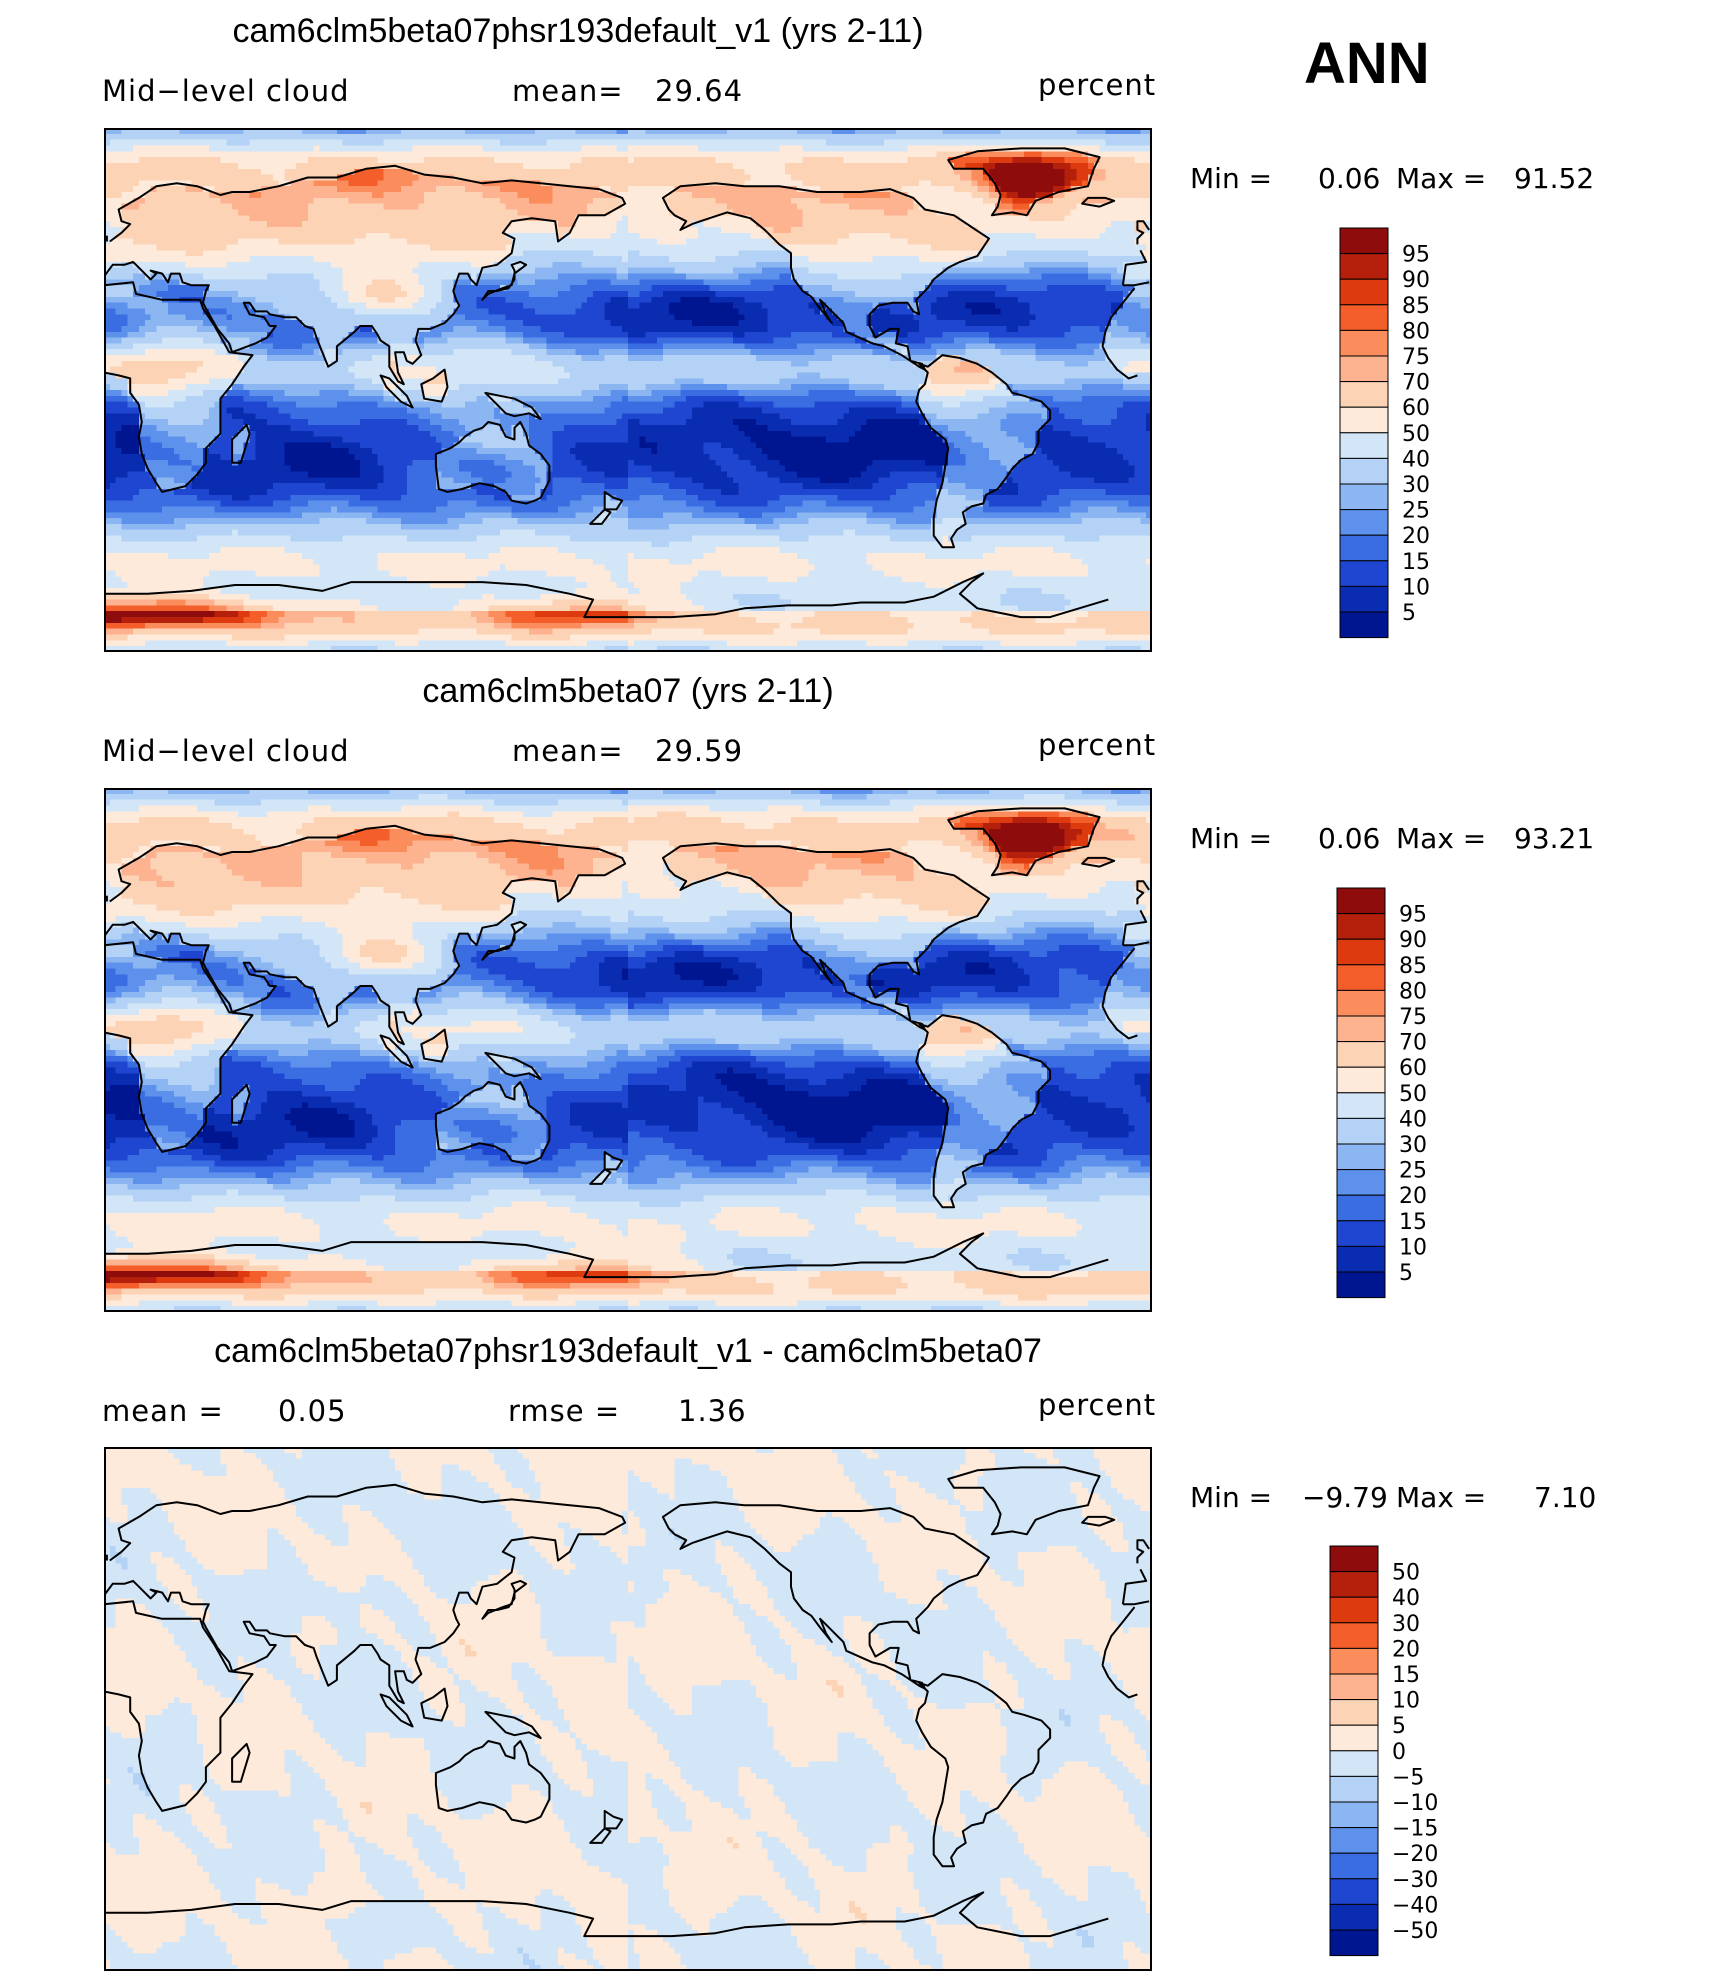 The height and width of the screenshot is (1974, 1710). I want to click on colorbar-tick-label: −15, so click(1415, 1829).